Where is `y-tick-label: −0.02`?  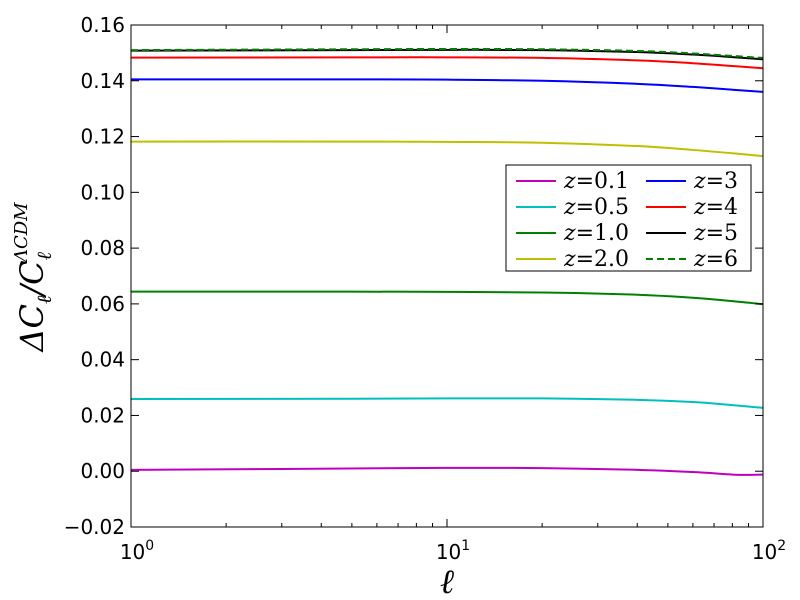
y-tick-label: −0.02 is located at coordinates (94, 527).